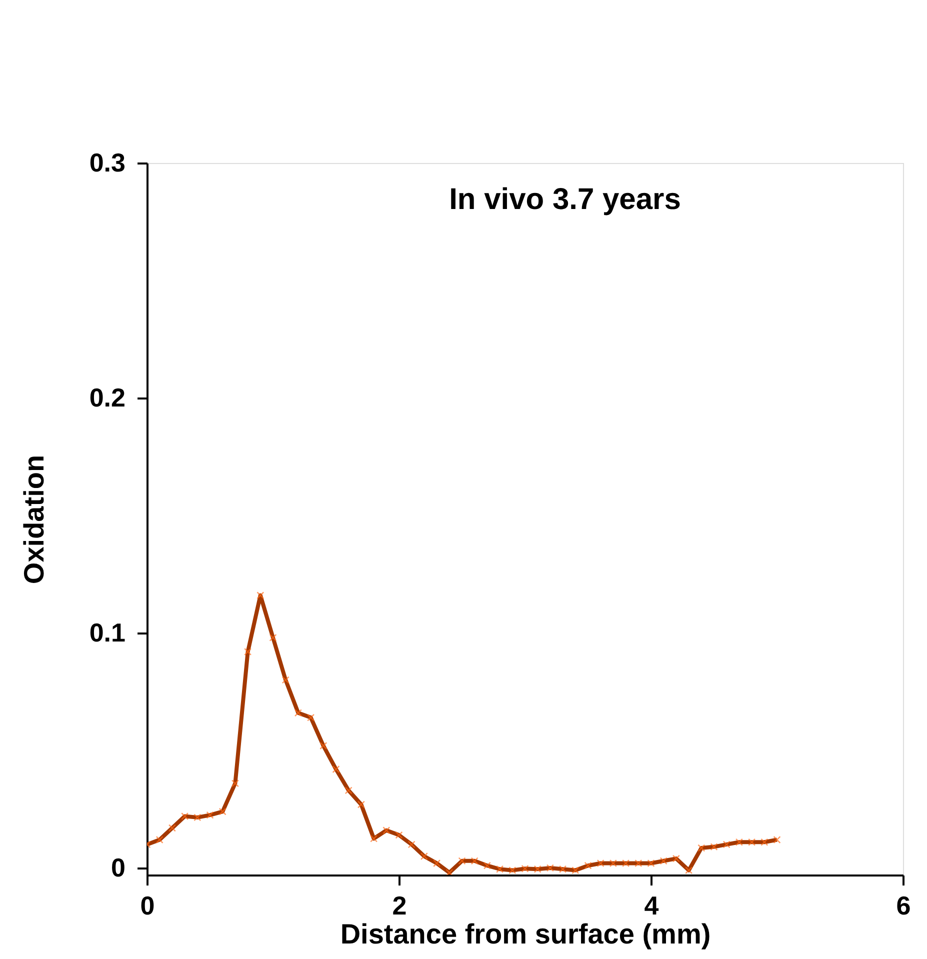  Describe the element at coordinates (565, 199) in the screenshot. I see `text: In vivo 3.7 years` at that location.